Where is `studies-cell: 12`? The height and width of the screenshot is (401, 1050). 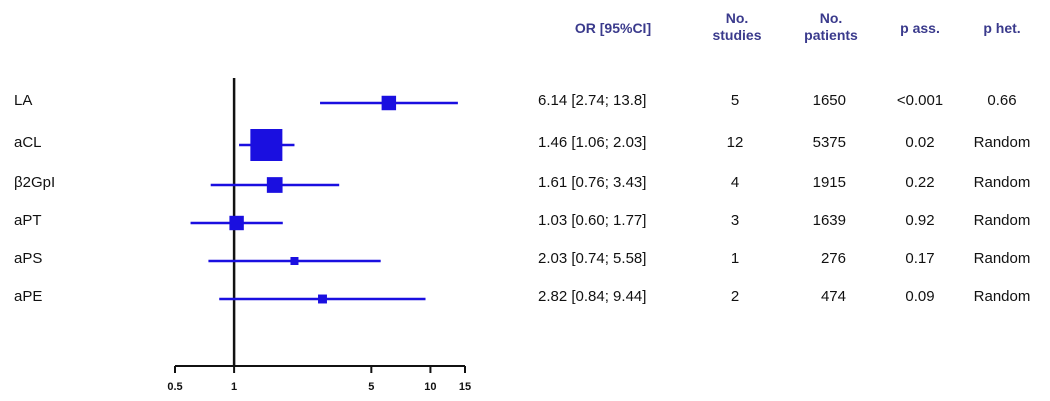
studies-cell: 12 is located at coordinates (735, 142).